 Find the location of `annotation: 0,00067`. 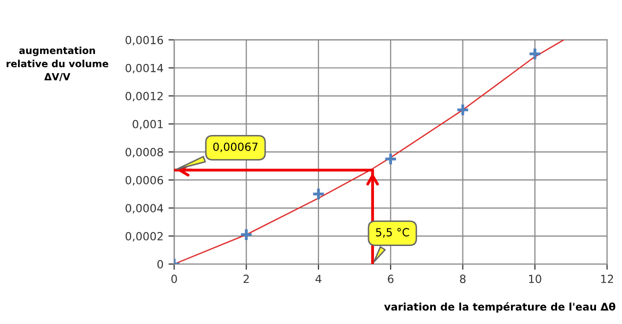

annotation: 0,00067 is located at coordinates (235, 147).